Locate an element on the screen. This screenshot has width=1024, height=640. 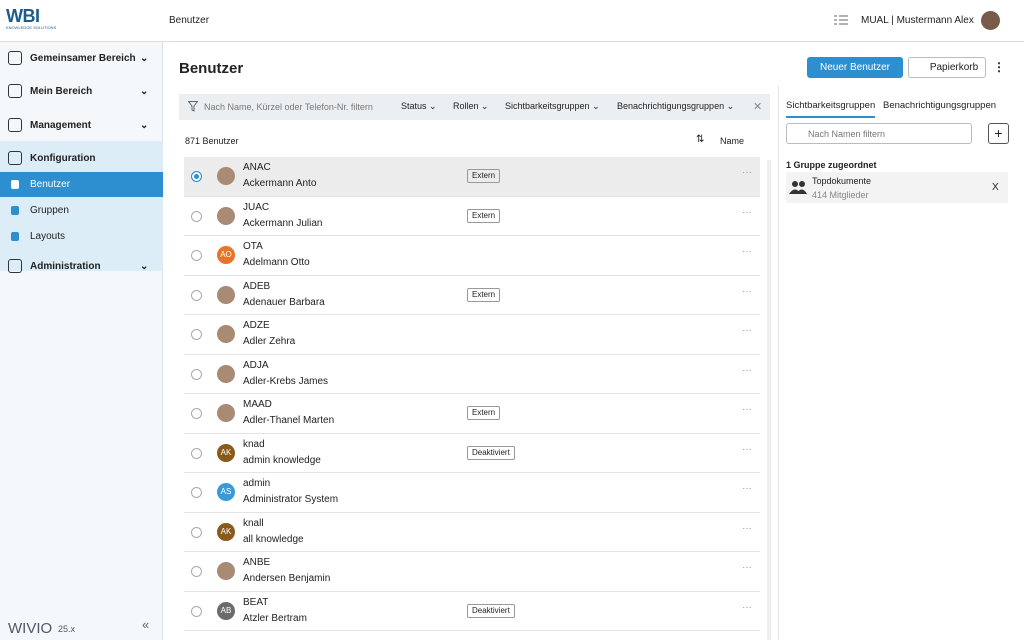
user-row: ANAC Ackermann Anto Extern ··· is located at coordinates (472, 177).